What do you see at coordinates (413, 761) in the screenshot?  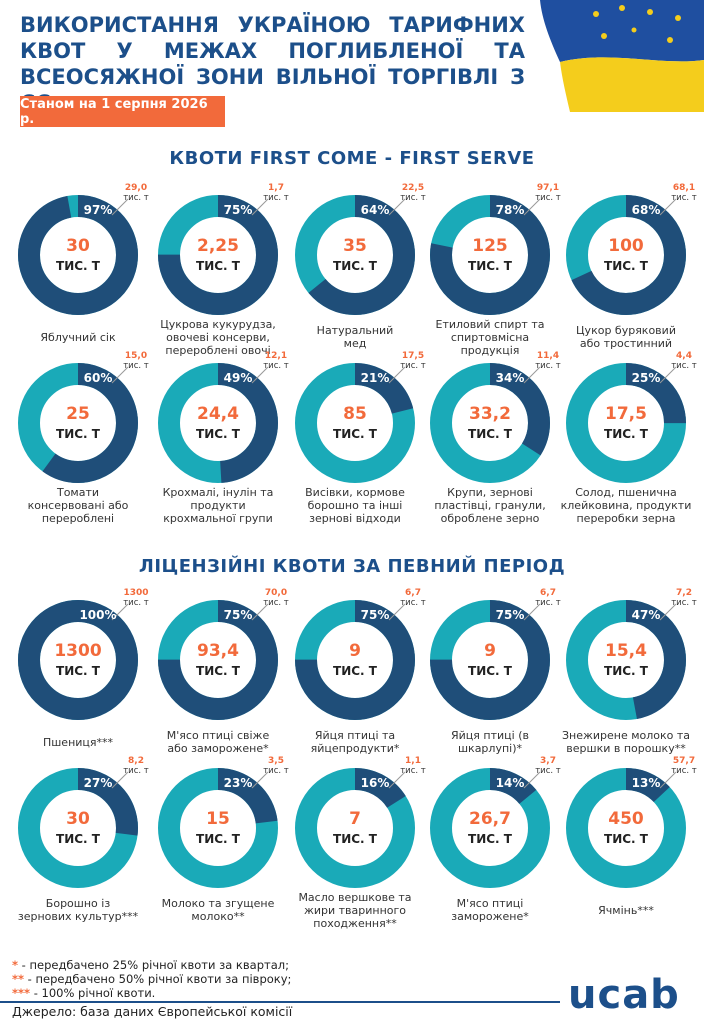 I see `used-amount: 1,1` at bounding box center [413, 761].